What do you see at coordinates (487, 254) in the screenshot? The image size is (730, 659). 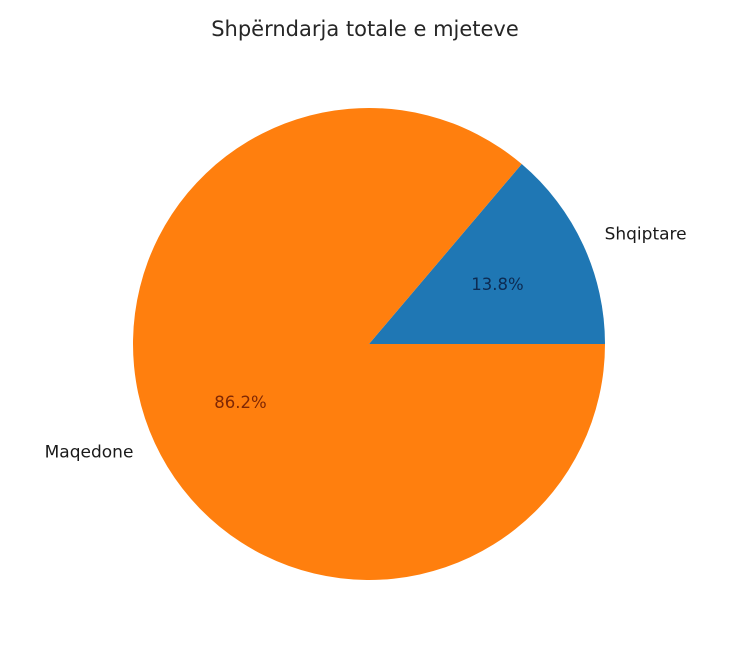 I see `pie-slice-shqiptare` at bounding box center [487, 254].